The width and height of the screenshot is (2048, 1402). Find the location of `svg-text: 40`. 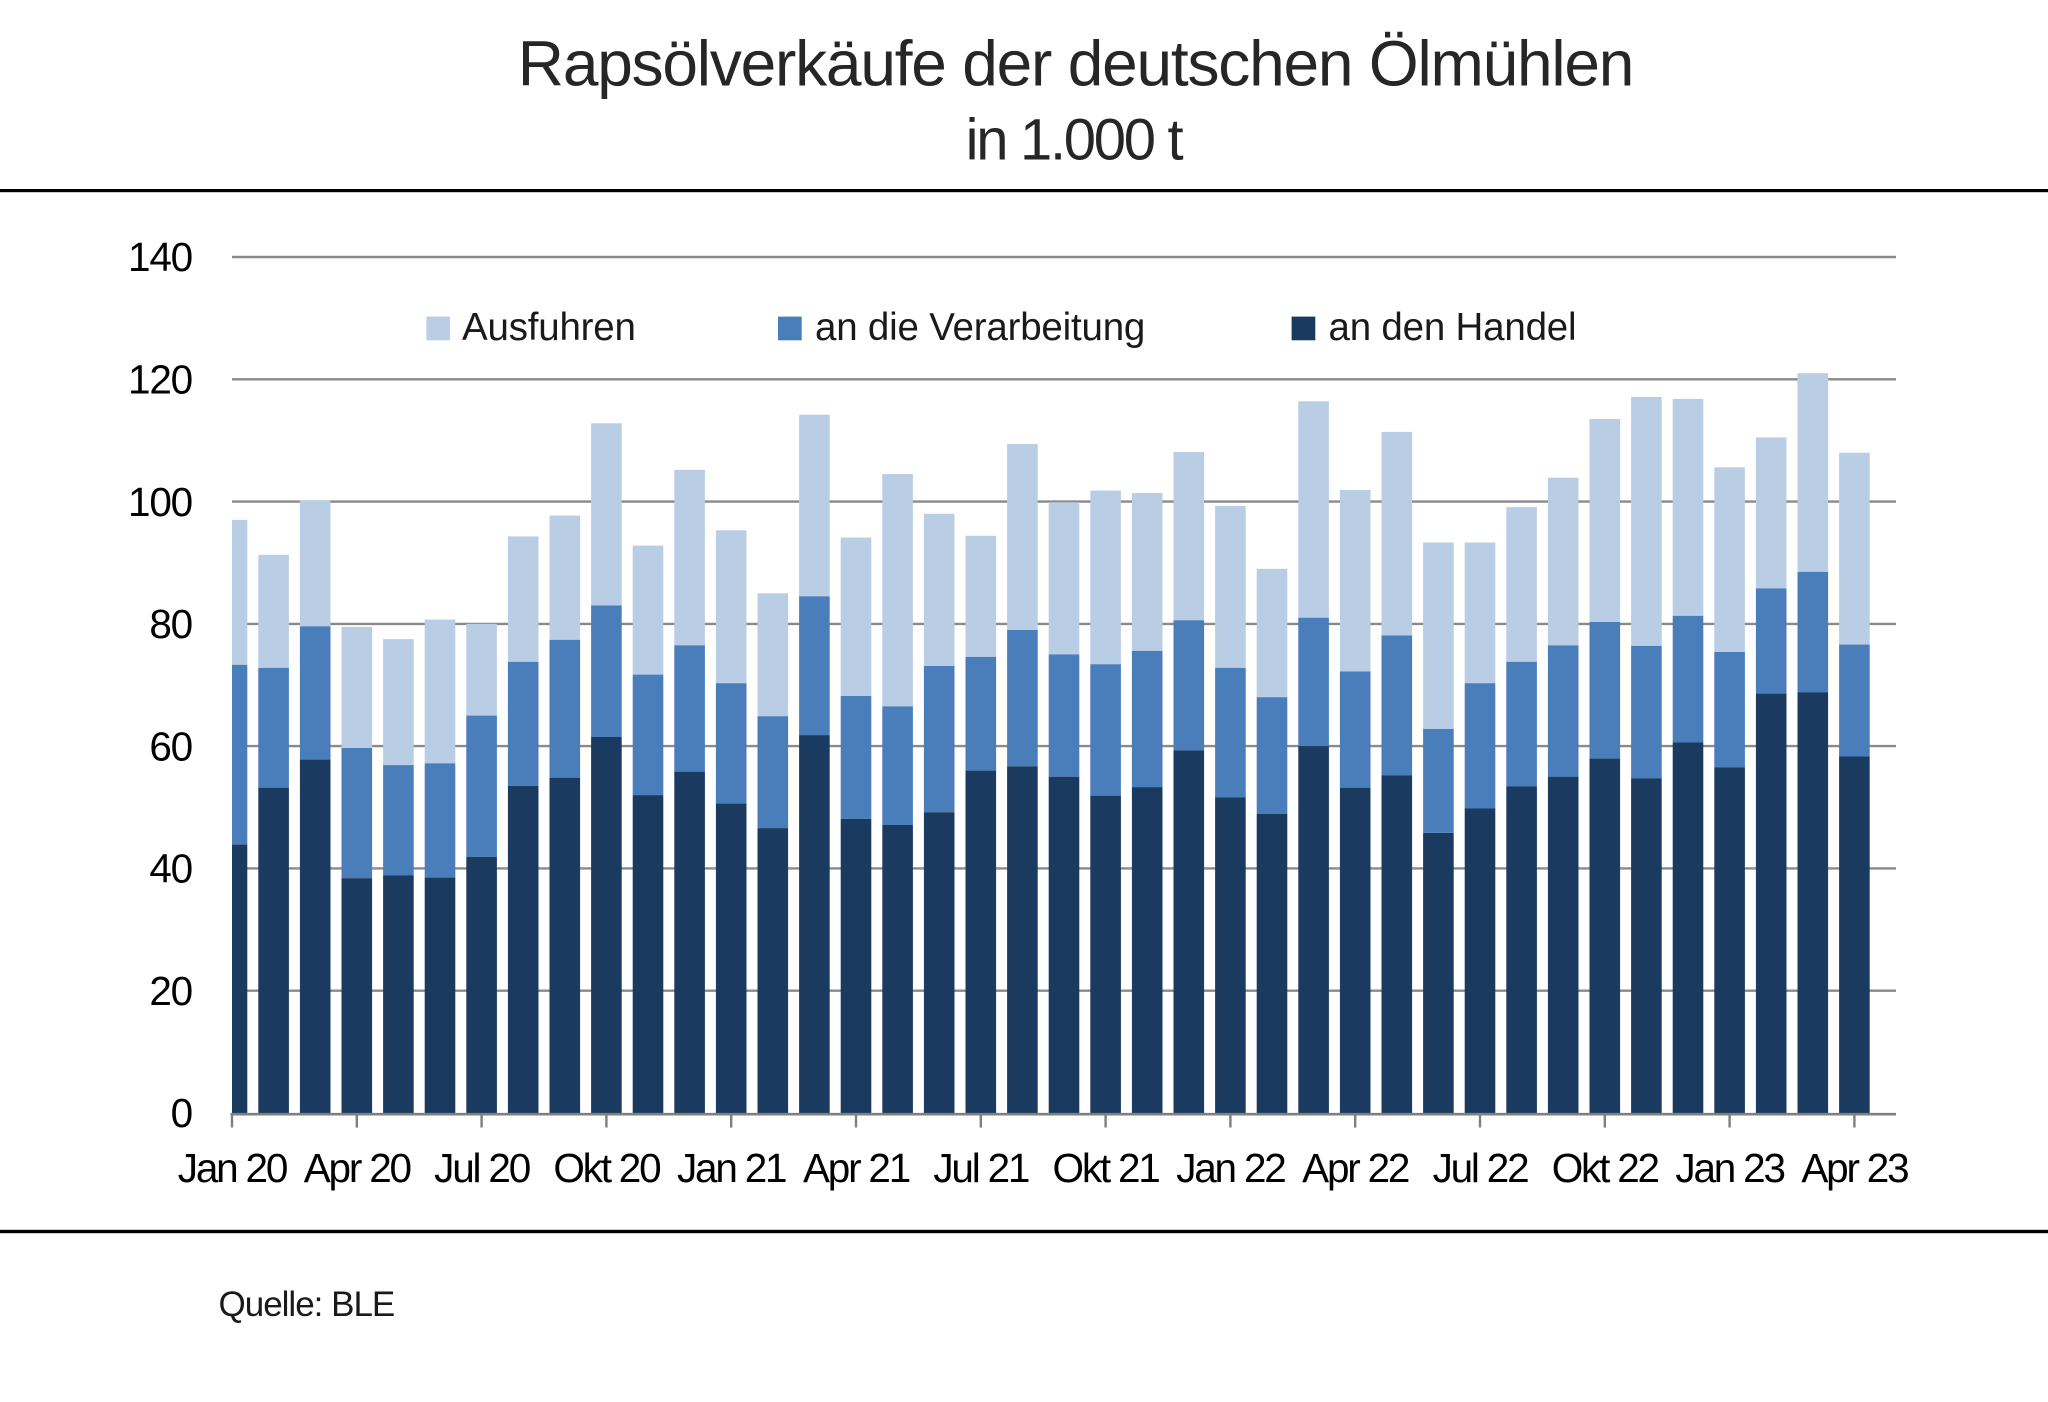

svg-text: 40 is located at coordinates (170, 869).